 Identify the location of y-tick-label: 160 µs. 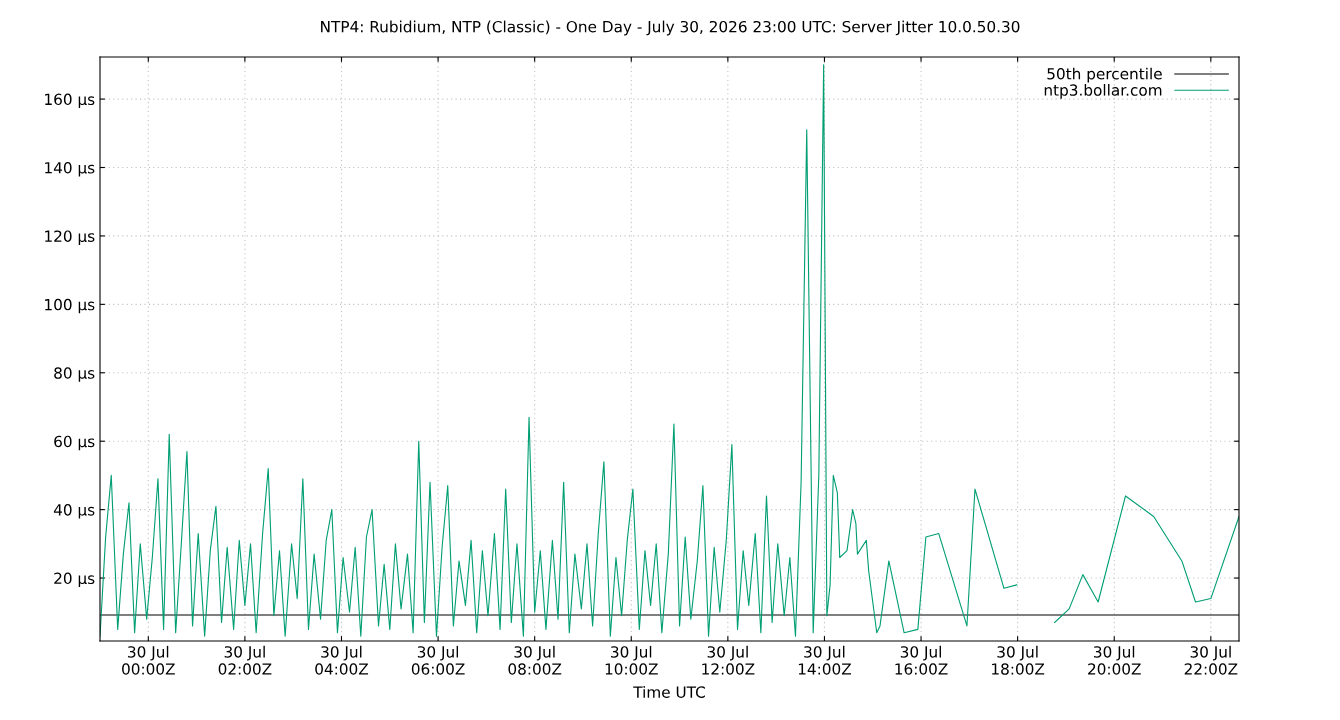
(70, 101).